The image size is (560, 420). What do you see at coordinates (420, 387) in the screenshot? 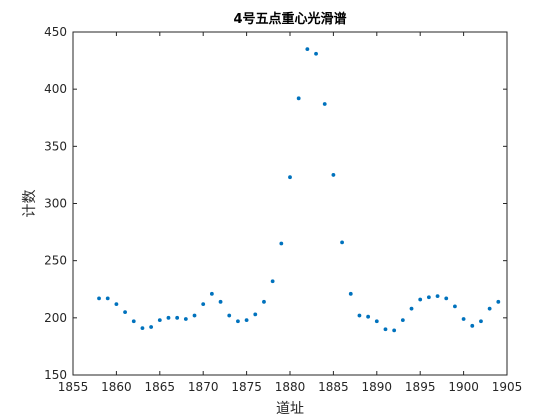
I see `x-tick-label: 1895` at bounding box center [420, 387].